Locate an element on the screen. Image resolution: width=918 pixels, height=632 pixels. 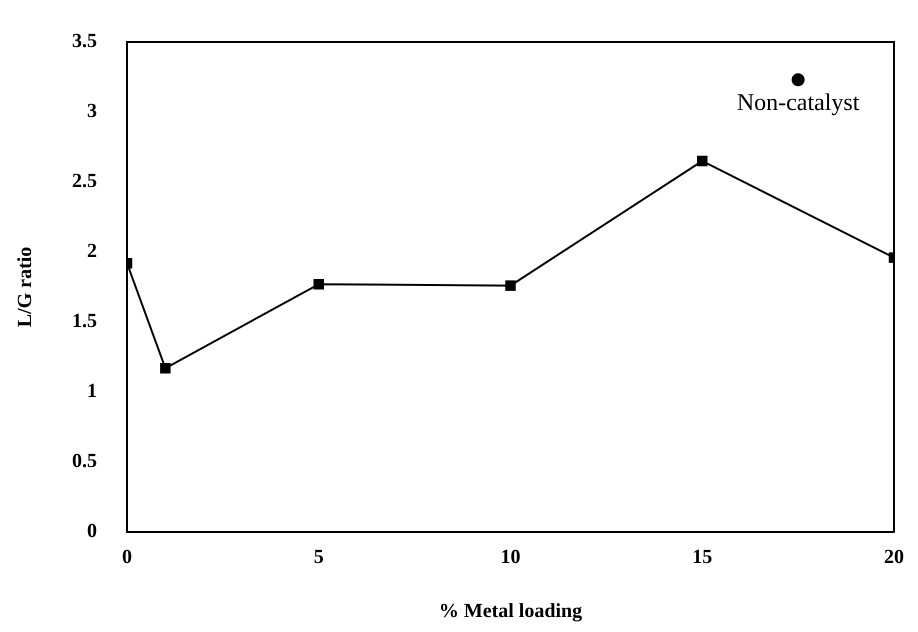
y-tick-label: 2.5 is located at coordinates (84, 181).